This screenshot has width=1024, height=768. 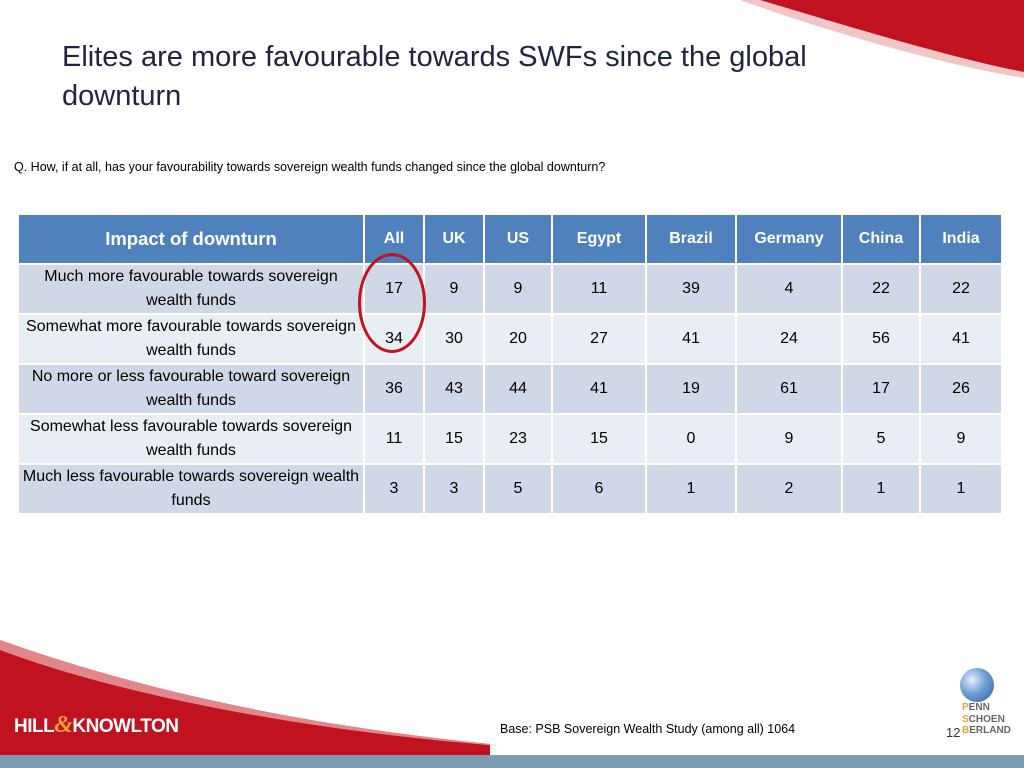 What do you see at coordinates (881, 339) in the screenshot?
I see `value-cell: 56` at bounding box center [881, 339].